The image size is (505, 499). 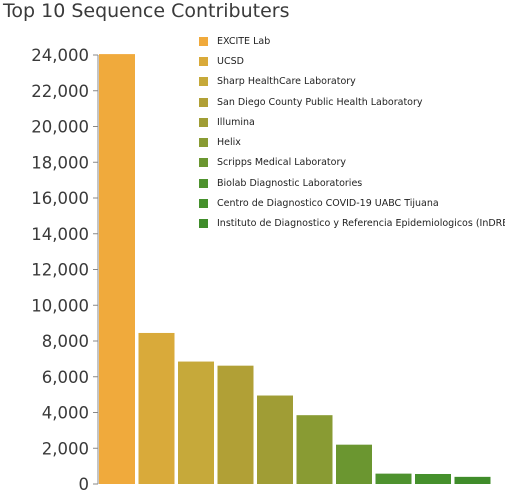 I want to click on legend-item: Sharp HealthCare Laboratory, so click(x=352, y=82).